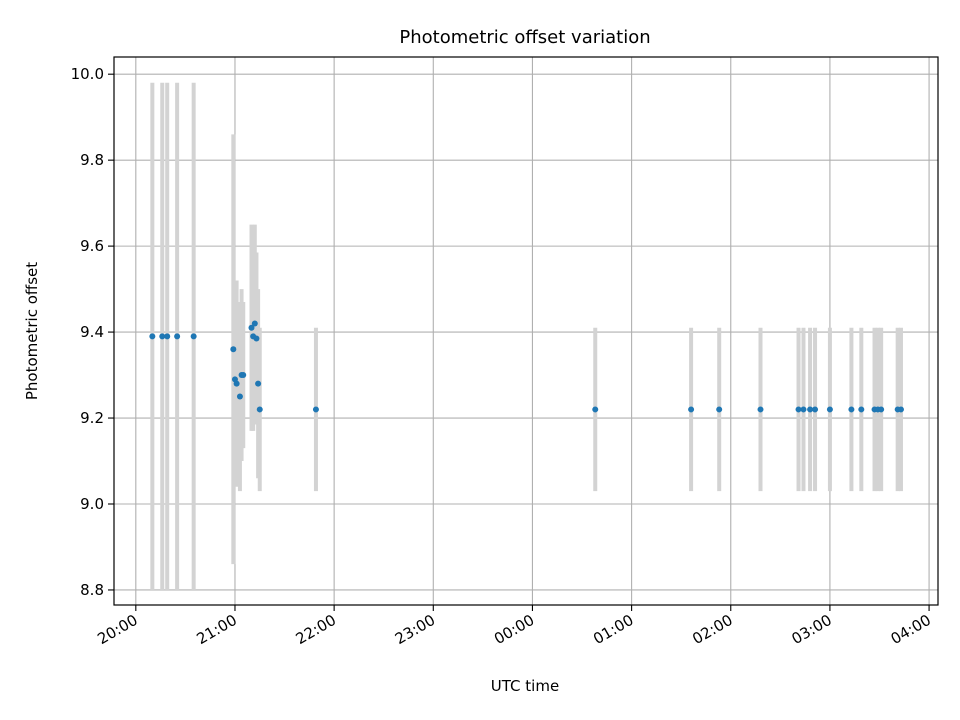  What do you see at coordinates (87, 74) in the screenshot?
I see `y-tick-label: 10.0` at bounding box center [87, 74].